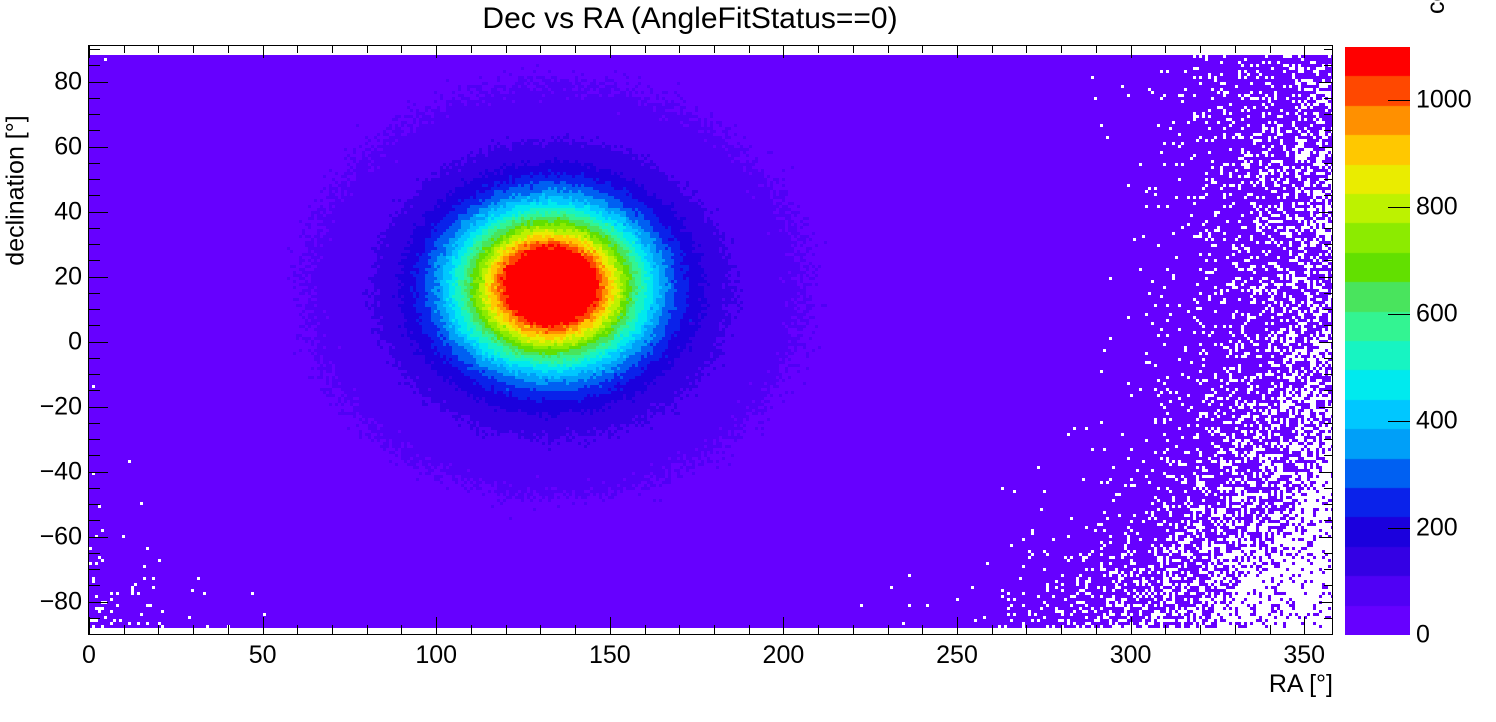 This screenshot has height=722, width=1496. What do you see at coordinates (1130, 655) in the screenshot?
I see `x-tick-label: 300` at bounding box center [1130, 655].